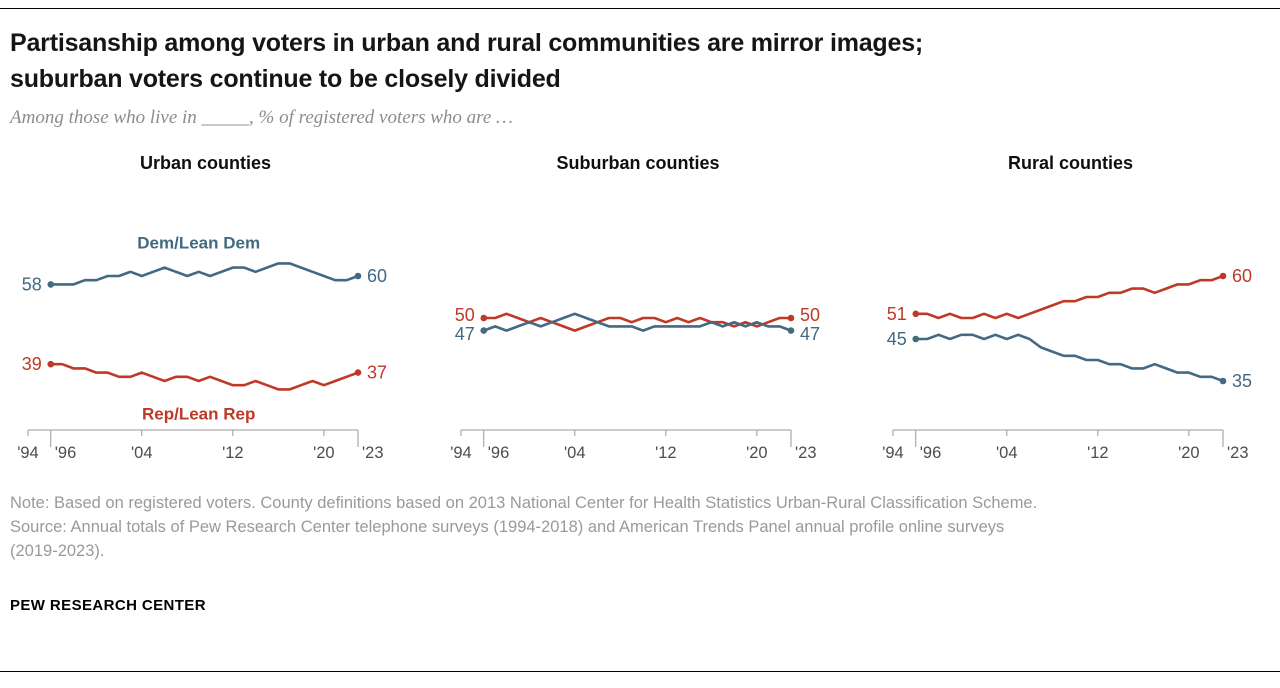 This screenshot has height=688, width=1280. I want to click on dem-value-label: 35, so click(1242, 381).